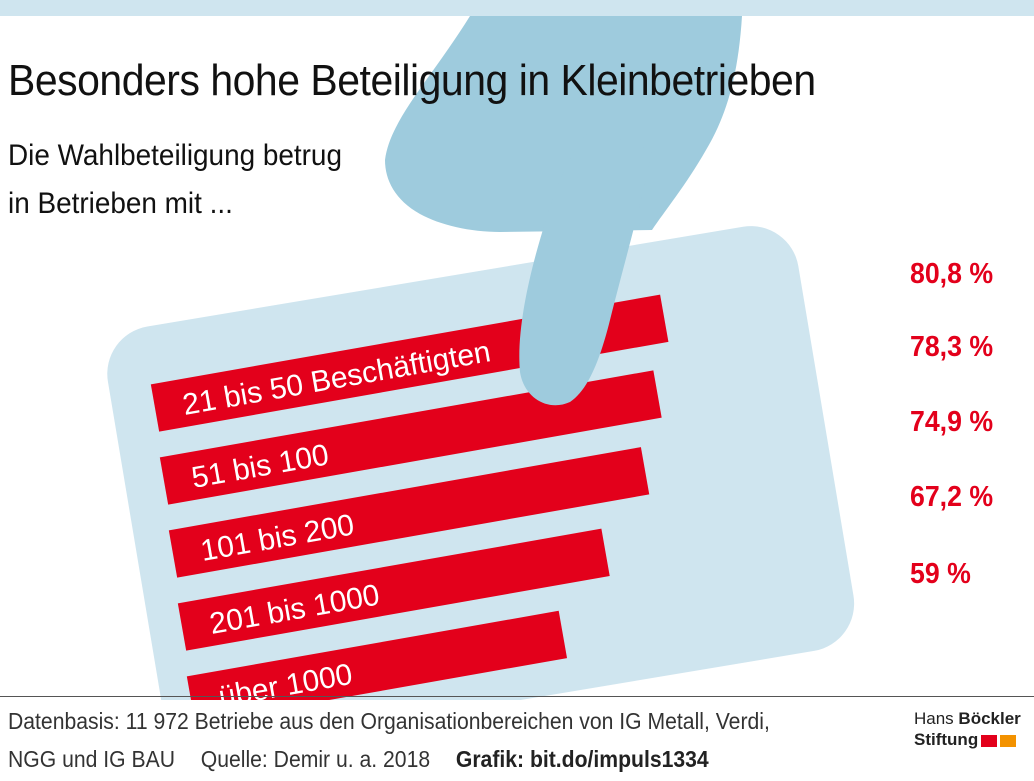 This screenshot has width=1034, height=781. What do you see at coordinates (91, 759) in the screenshot?
I see `footer-unions: NGG und IG BAU` at bounding box center [91, 759].